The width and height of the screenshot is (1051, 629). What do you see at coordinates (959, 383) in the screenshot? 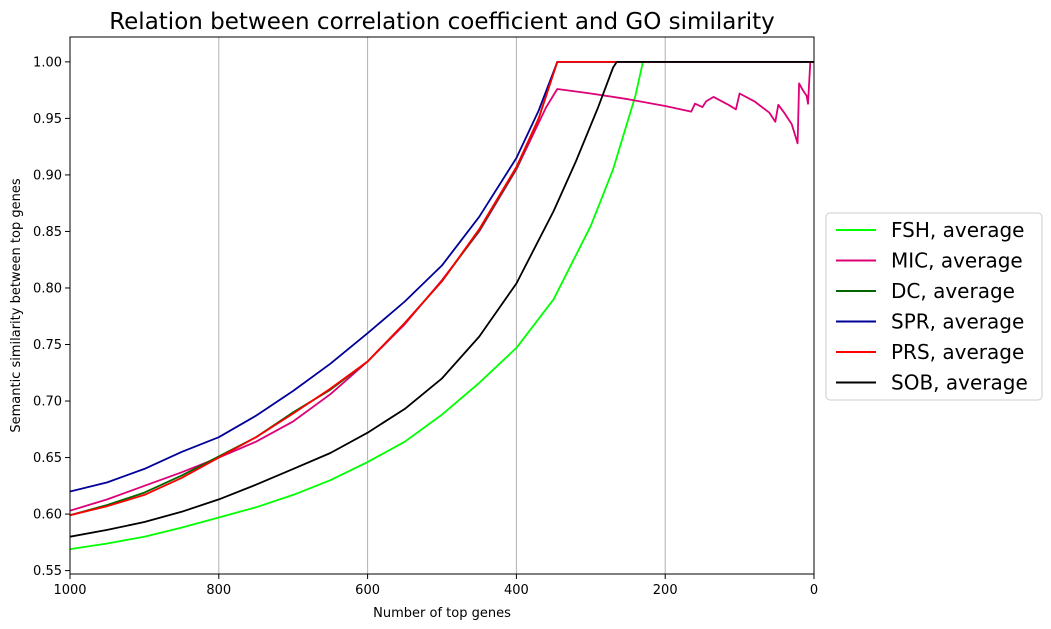
I see `legend-entry-sob: SOB, average` at bounding box center [959, 383].